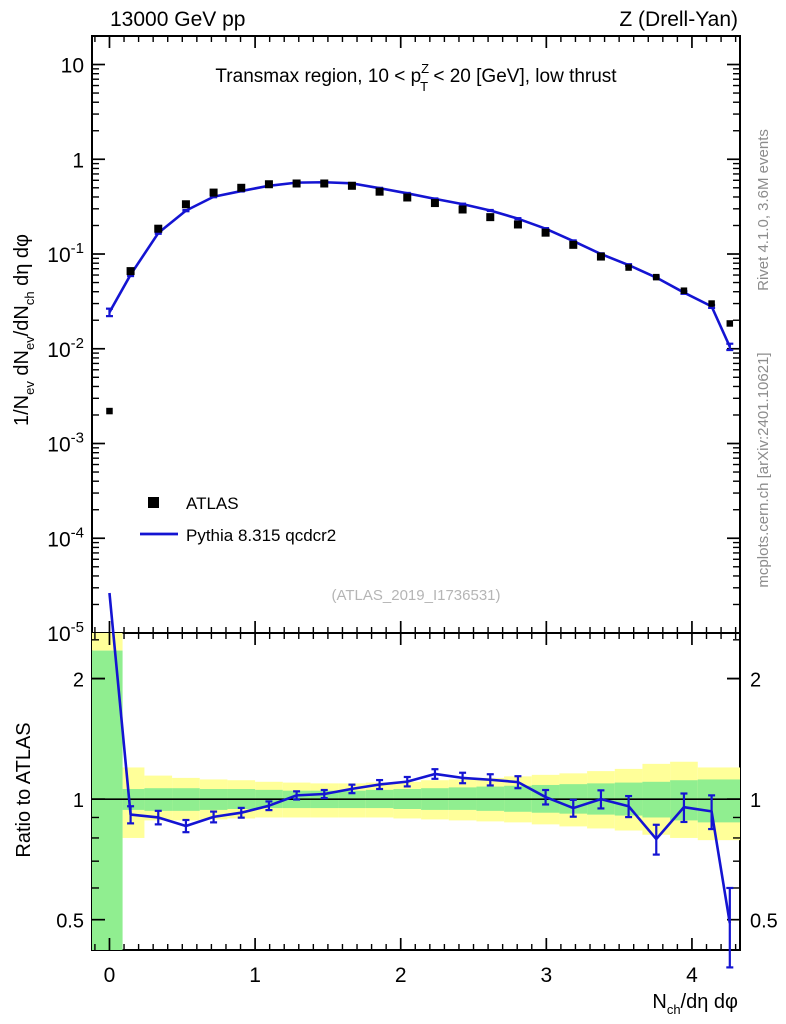 Image resolution: width=786 pixels, height=1024 pixels. Describe the element at coordinates (255, 975) in the screenshot. I see `x-tick-label: 1` at that location.